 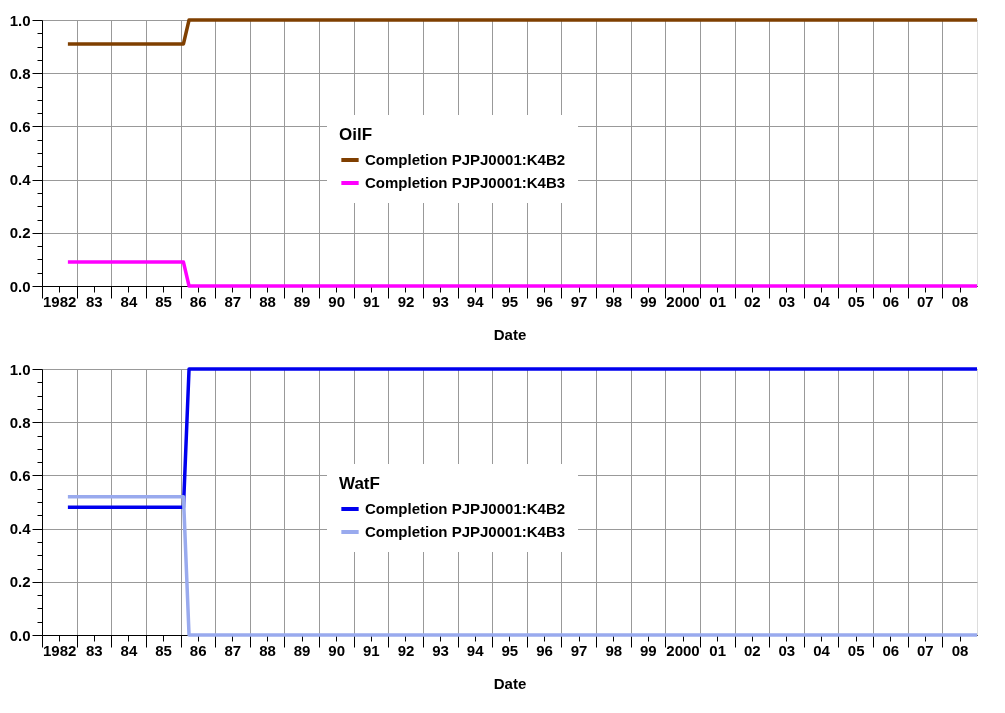 I want to click on legend-title: WatF, so click(x=359, y=483).